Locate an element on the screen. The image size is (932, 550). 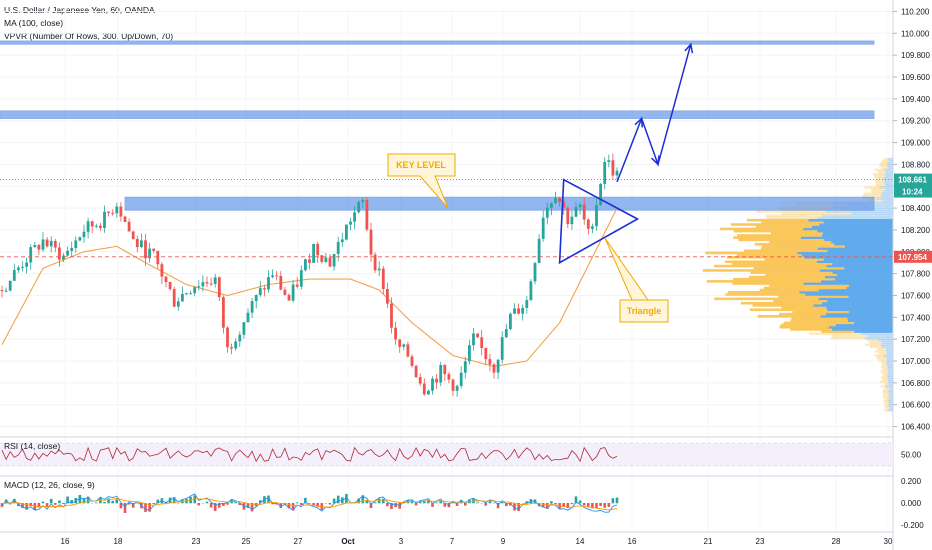
macd-pane: MACD (12, 26, close, 9) 0.200 0.000 -0.200 is located at coordinates (462, 502).